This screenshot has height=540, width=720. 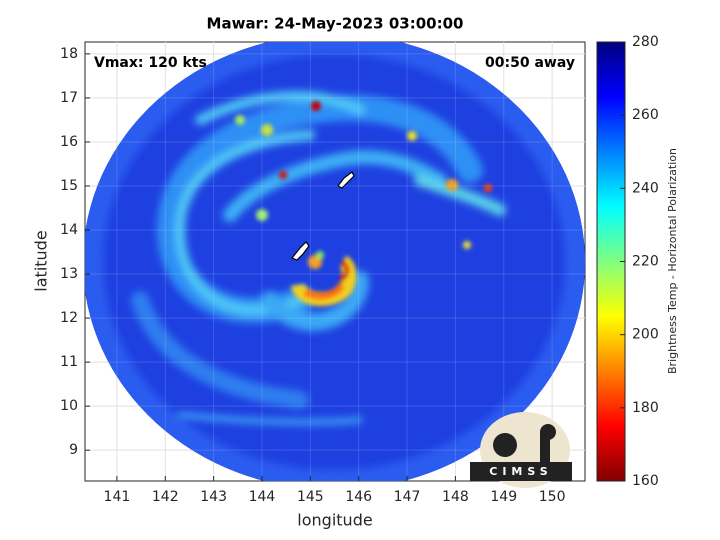 What do you see at coordinates (69, 142) in the screenshot?
I see `y-tick-label: 16` at bounding box center [69, 142].